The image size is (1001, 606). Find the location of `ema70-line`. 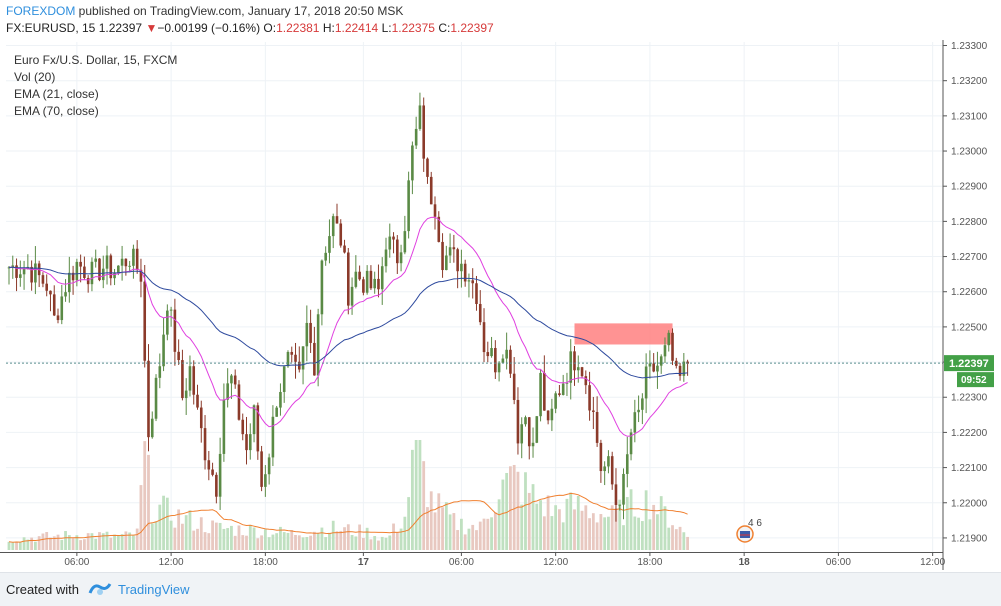

ema70-line is located at coordinates (348, 322).